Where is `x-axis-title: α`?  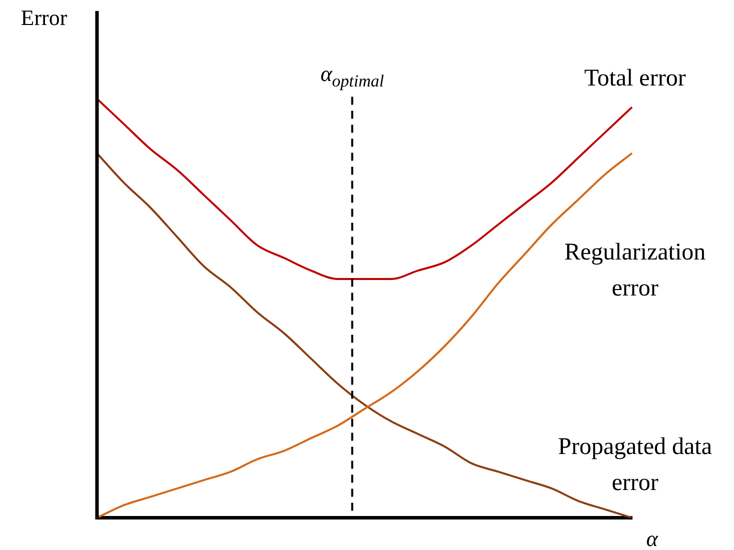 x-axis-title: α is located at coordinates (652, 538).